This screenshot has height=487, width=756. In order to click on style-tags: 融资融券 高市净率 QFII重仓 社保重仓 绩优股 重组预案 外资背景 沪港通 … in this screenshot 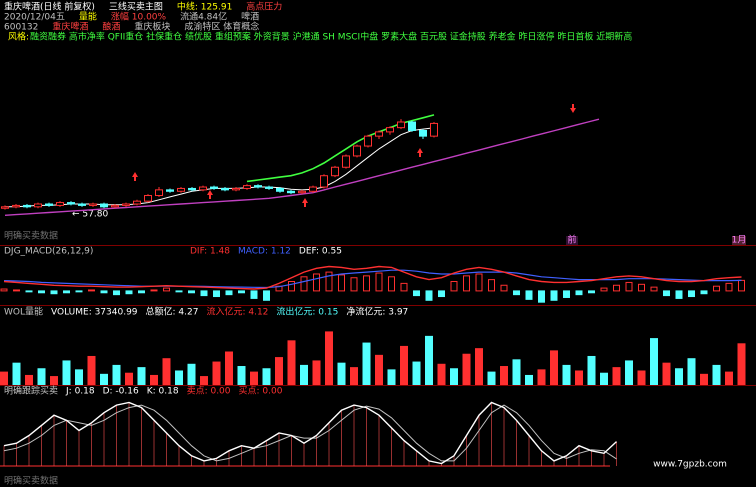, I will do `click(331, 37)`.